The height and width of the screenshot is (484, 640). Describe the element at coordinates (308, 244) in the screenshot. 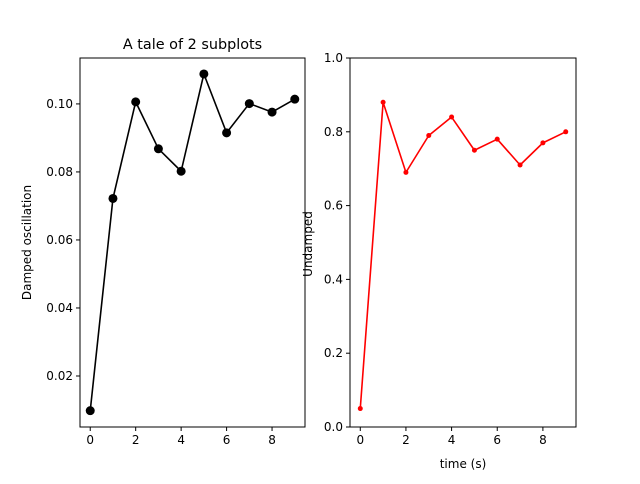

I see `y-axis-label: Undamped` at that location.